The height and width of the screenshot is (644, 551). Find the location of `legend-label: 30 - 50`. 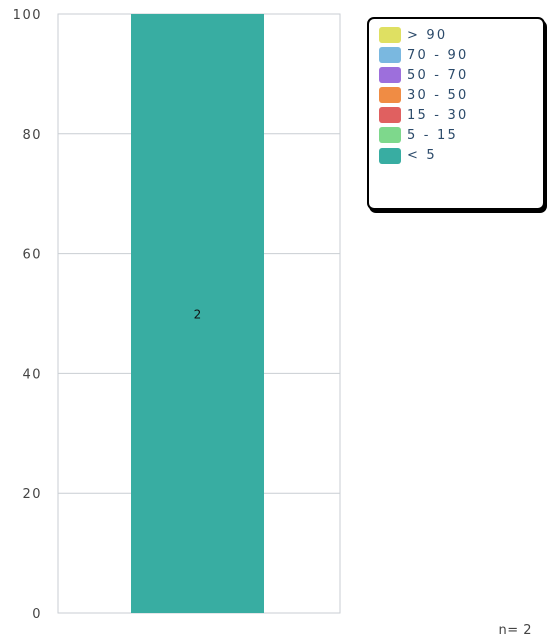

legend-label: 30 - 50 is located at coordinates (438, 95).